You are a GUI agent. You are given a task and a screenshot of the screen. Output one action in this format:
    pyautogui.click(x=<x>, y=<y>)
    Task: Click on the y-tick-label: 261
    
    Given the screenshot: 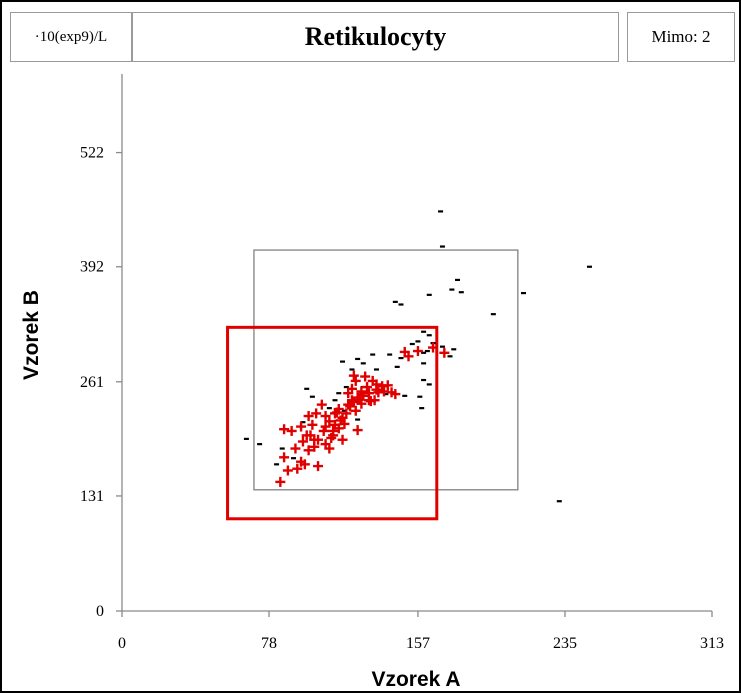 What is the action you would take?
    pyautogui.click(x=92, y=382)
    